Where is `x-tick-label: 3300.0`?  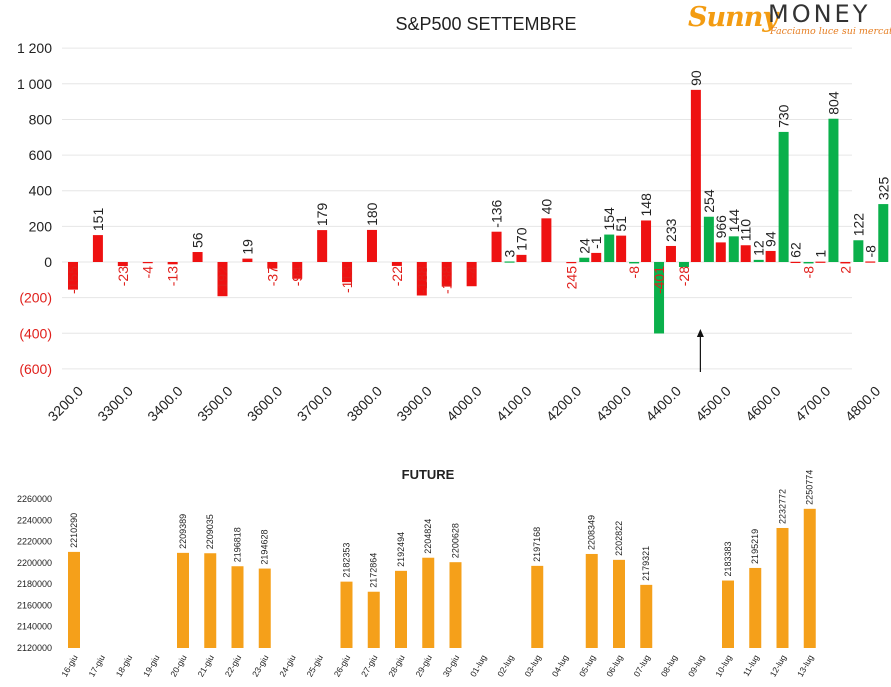
x-tick-label: 3300.0 is located at coordinates (115, 404).